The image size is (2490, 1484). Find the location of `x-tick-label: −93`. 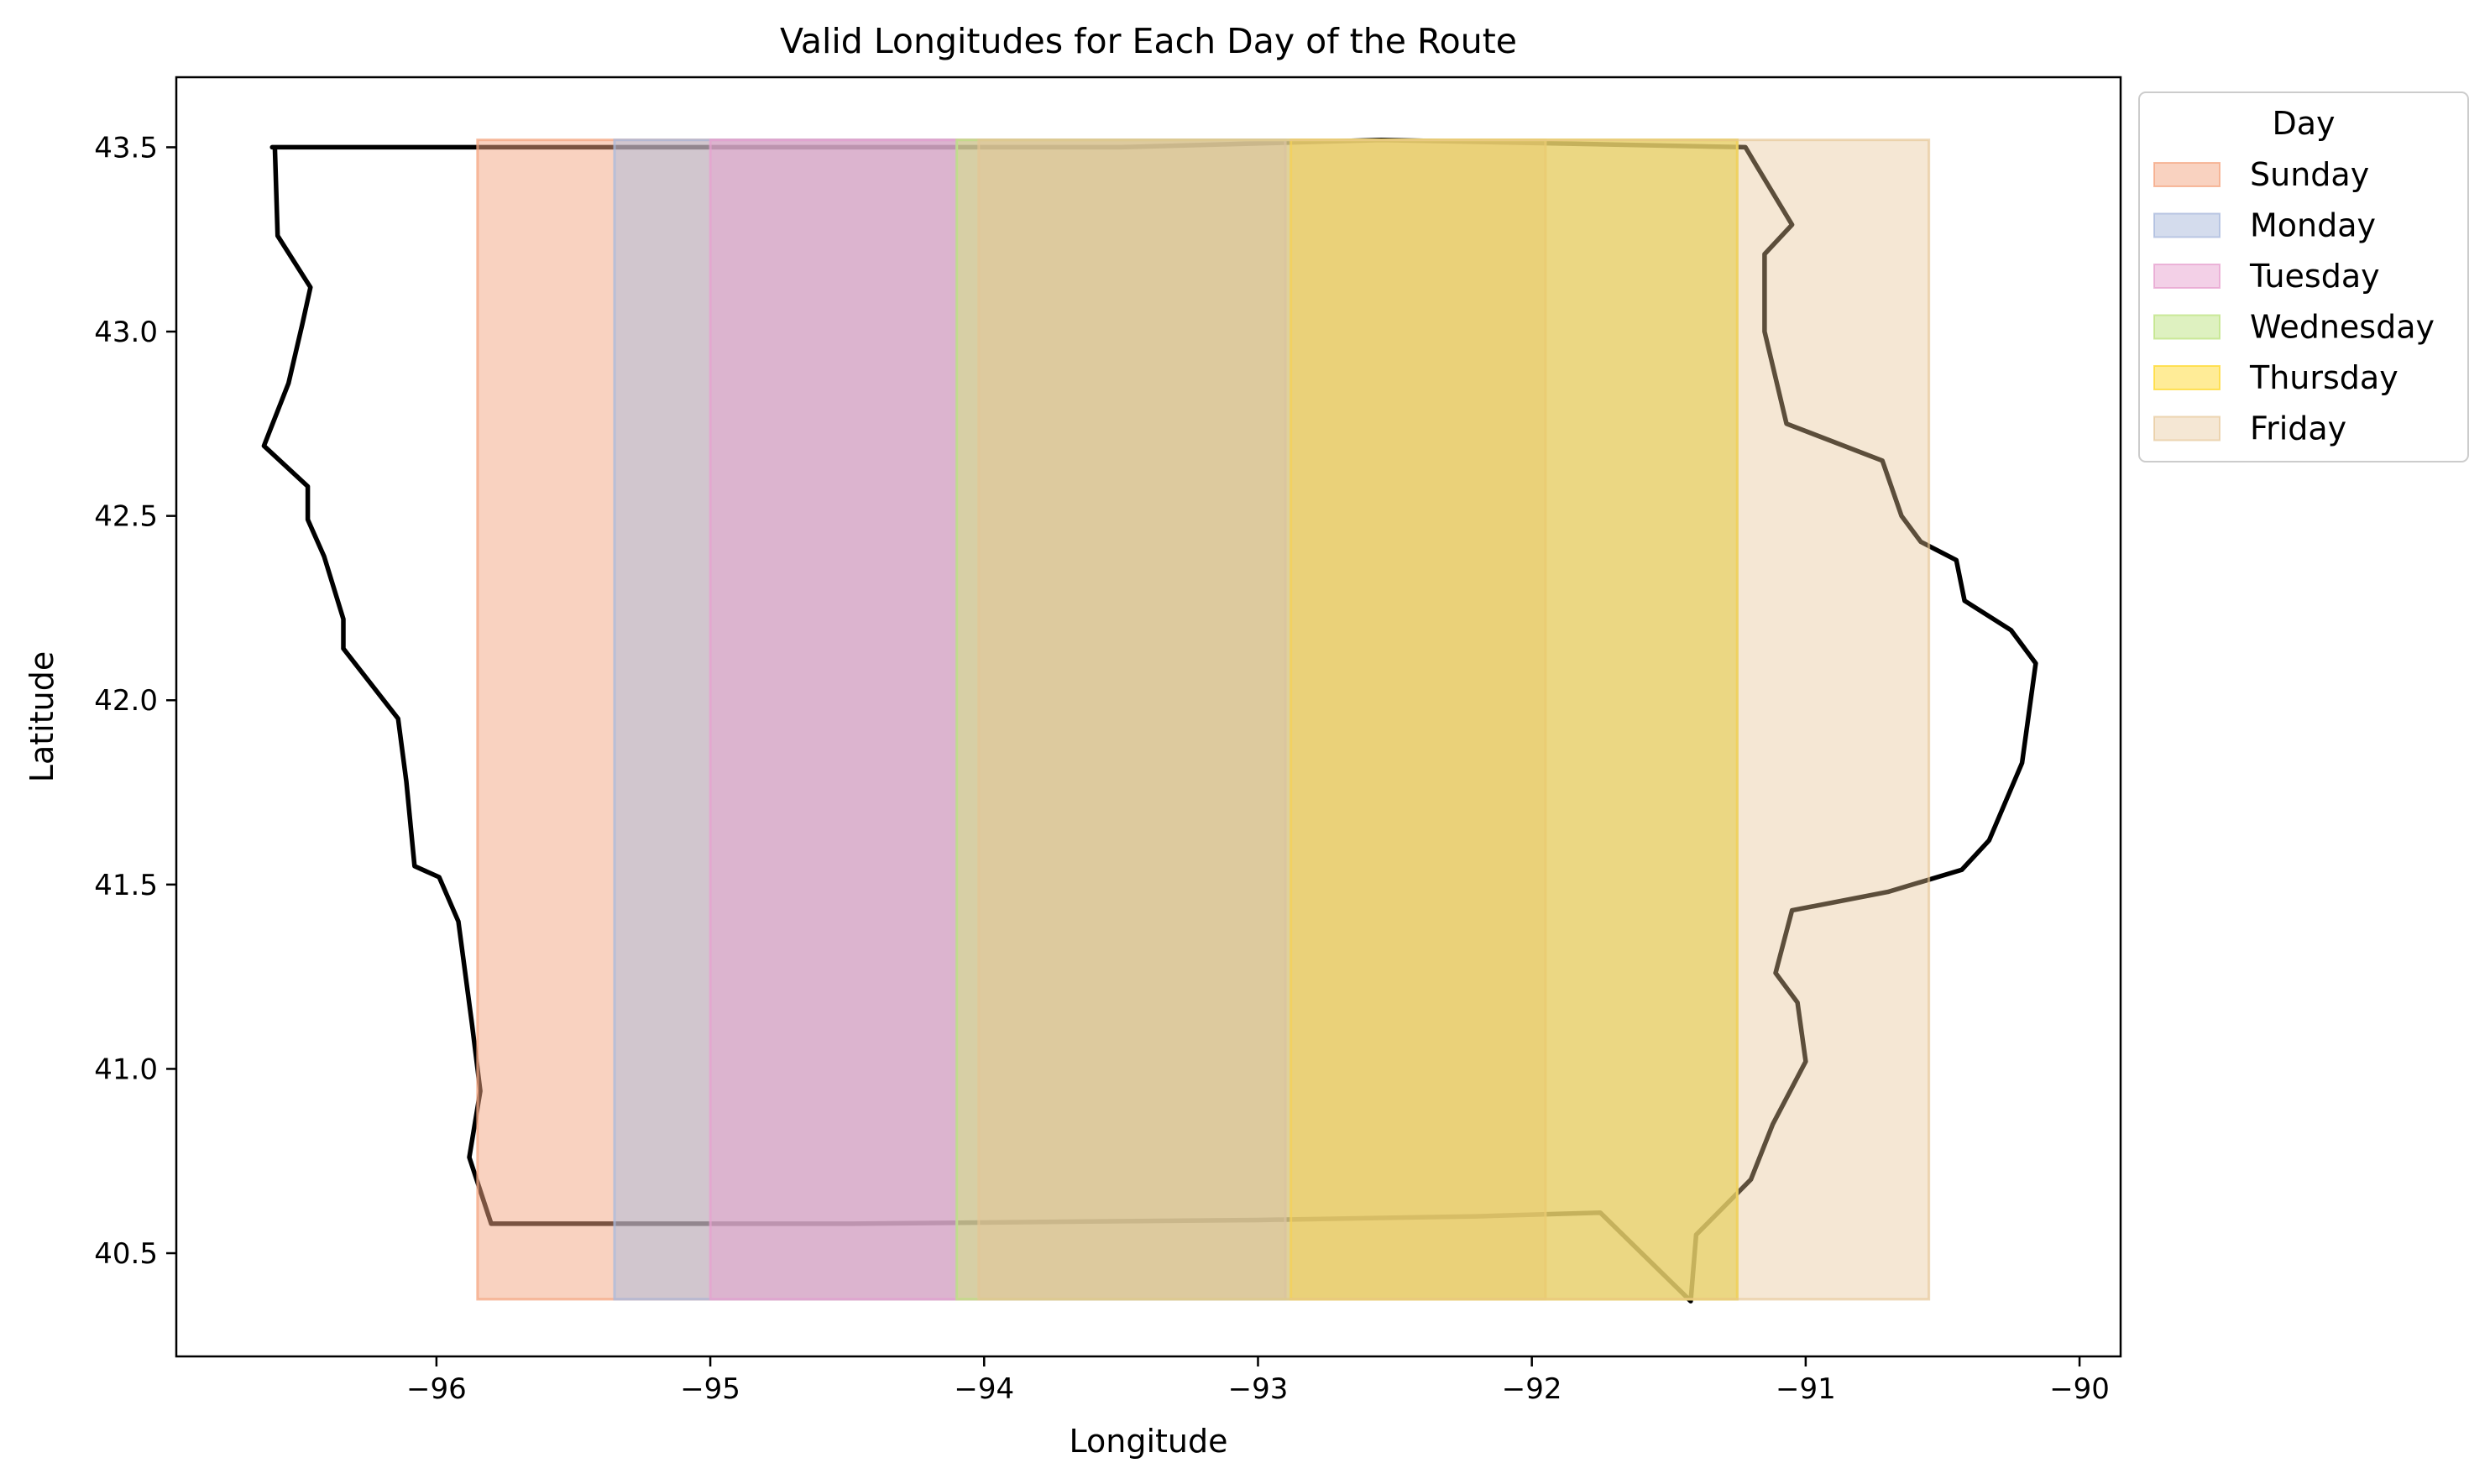

x-tick-label: −93 is located at coordinates (1258, 1389).